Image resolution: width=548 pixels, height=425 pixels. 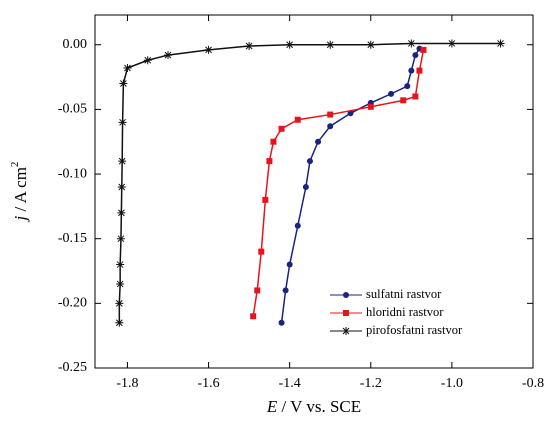 I want to click on y-tick-label: -0.05, so click(x=72, y=109).